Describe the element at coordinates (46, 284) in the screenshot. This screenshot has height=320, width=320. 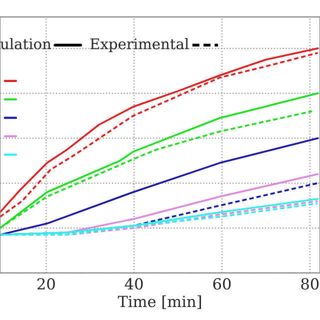
I see `x-tick-label: 20` at that location.